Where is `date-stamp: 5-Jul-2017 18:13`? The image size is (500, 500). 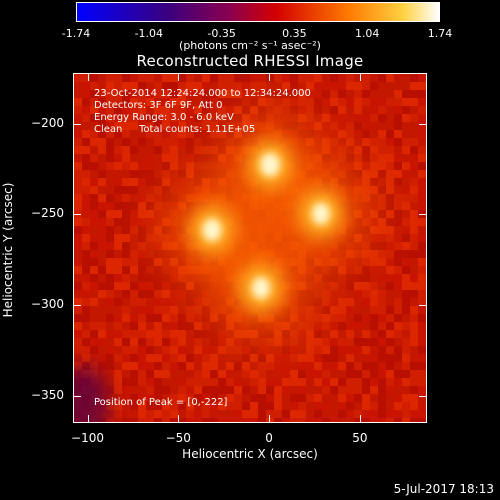
date-stamp: 5-Jul-2017 18:13 is located at coordinates (443, 489).